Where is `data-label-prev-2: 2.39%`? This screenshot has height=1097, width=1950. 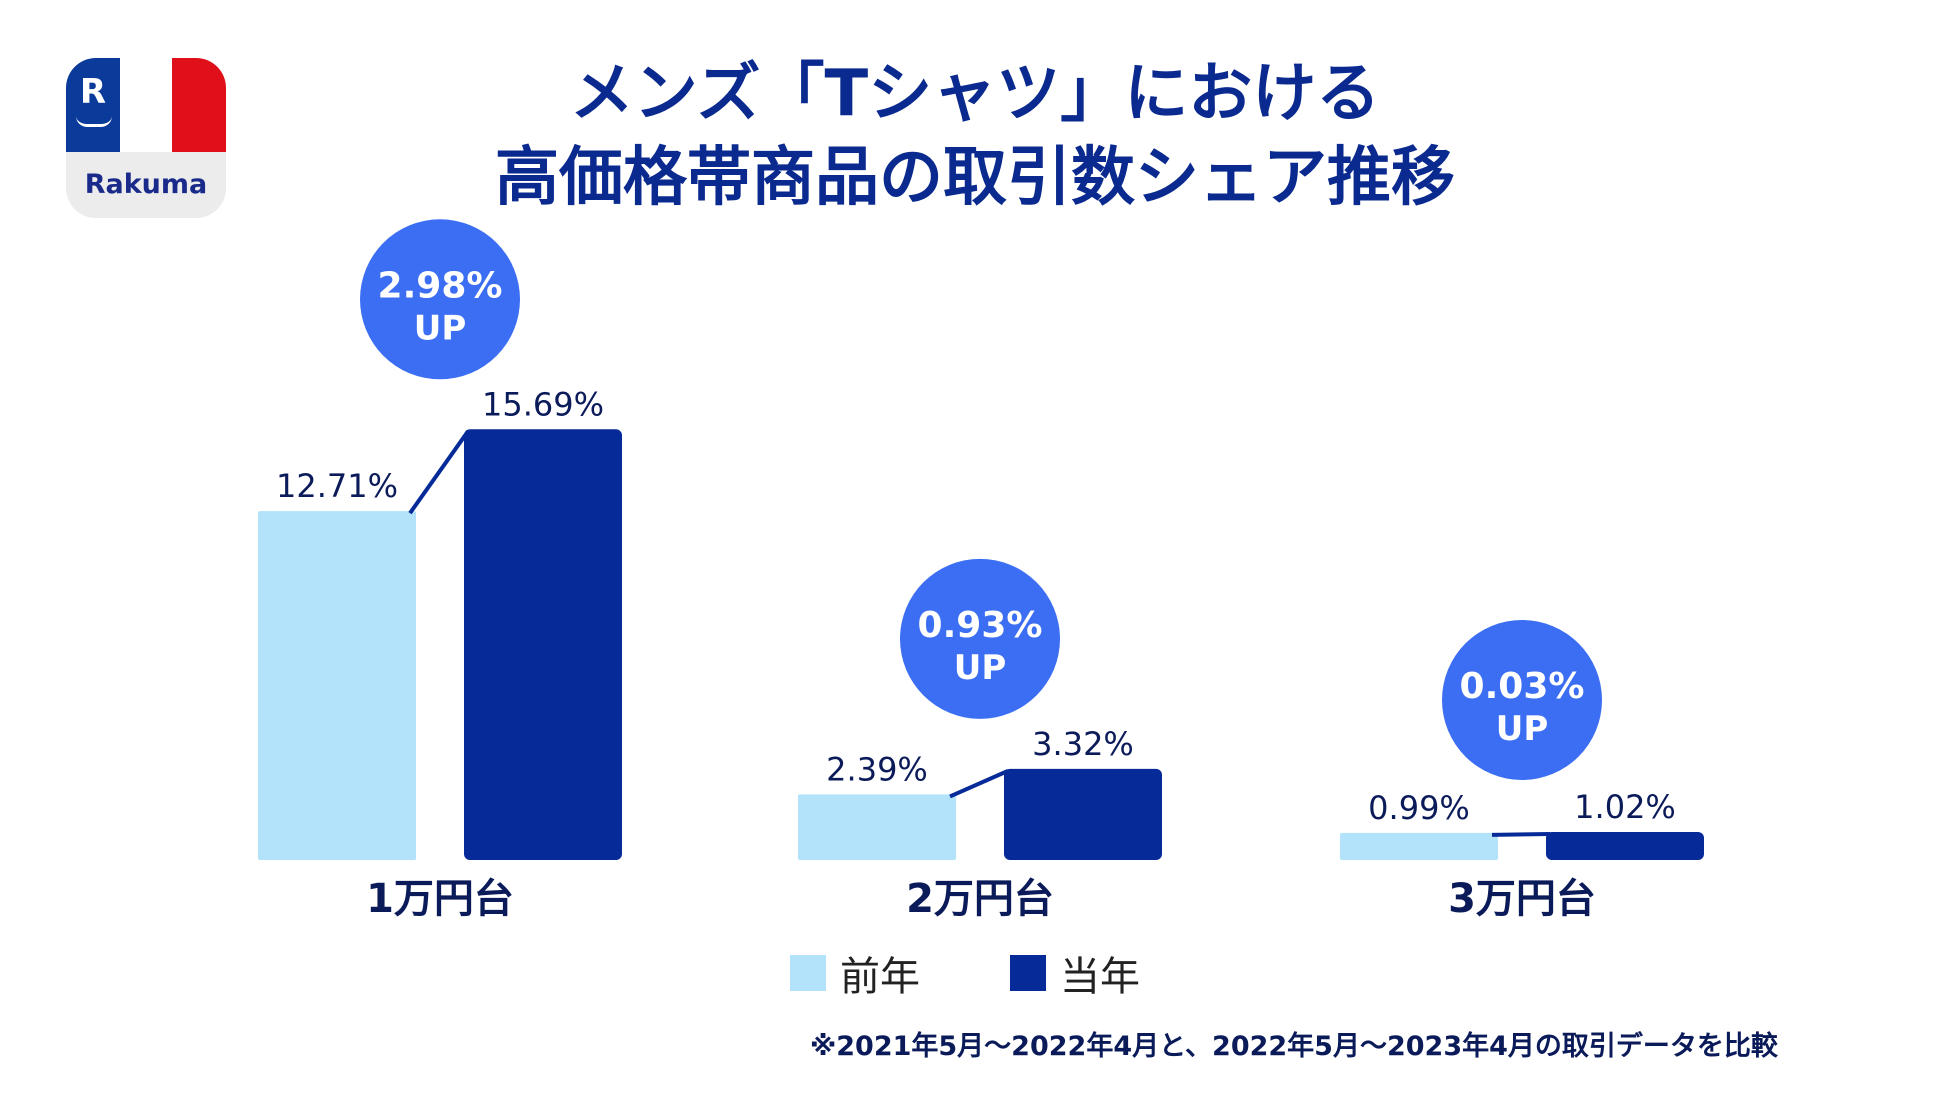
data-label-prev-2: 2.39% is located at coordinates (877, 769).